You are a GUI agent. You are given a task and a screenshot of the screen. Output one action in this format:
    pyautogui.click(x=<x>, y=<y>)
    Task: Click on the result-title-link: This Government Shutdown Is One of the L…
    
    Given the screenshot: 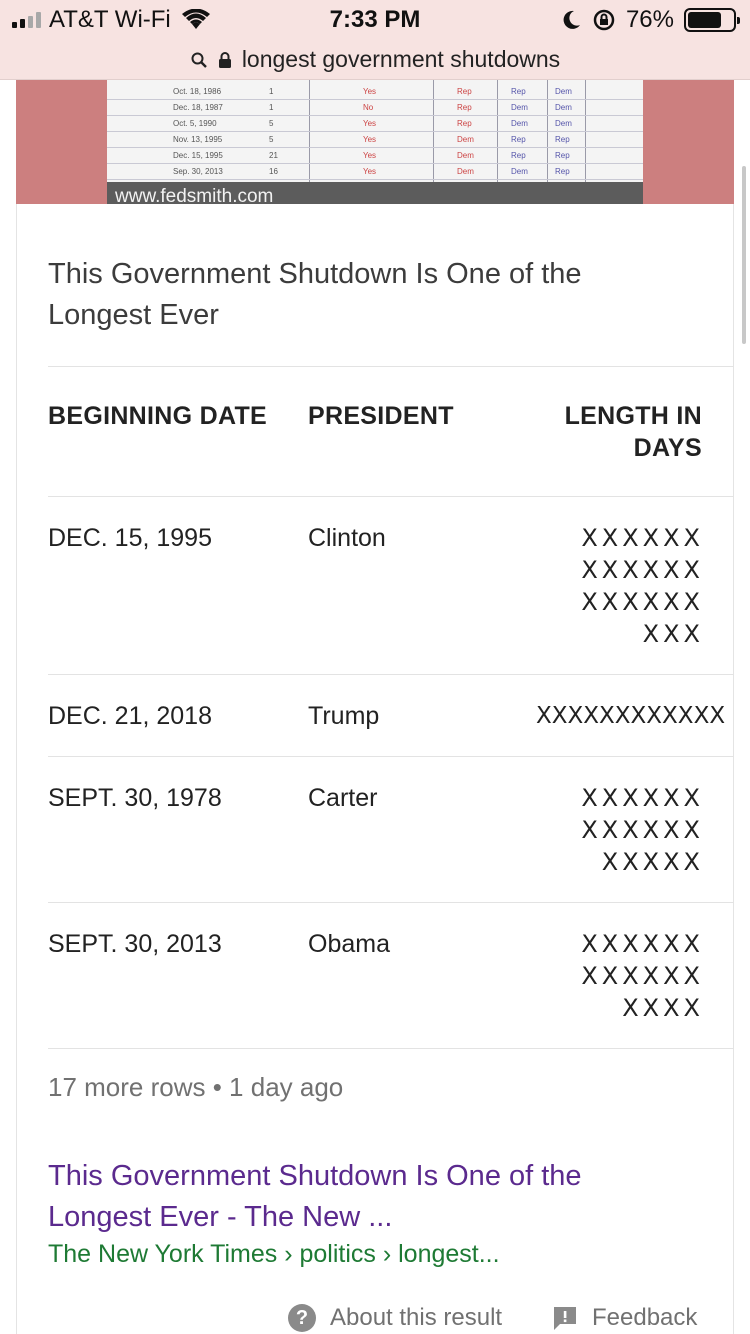 What is the action you would take?
    pyautogui.click(x=315, y=1196)
    